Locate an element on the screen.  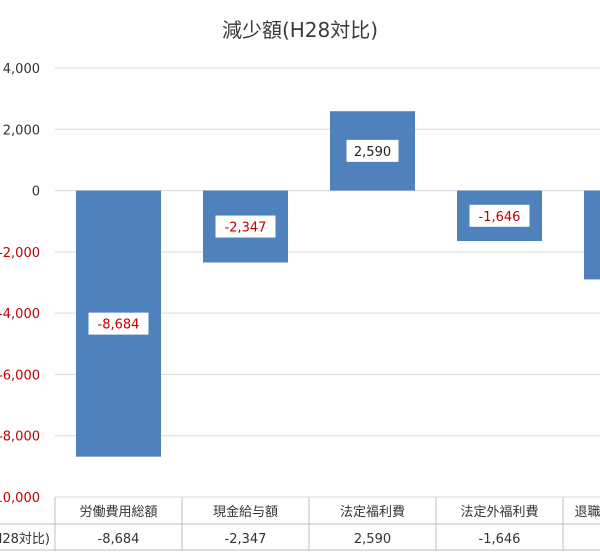
category-label: 法定福利費 is located at coordinates (372, 512).